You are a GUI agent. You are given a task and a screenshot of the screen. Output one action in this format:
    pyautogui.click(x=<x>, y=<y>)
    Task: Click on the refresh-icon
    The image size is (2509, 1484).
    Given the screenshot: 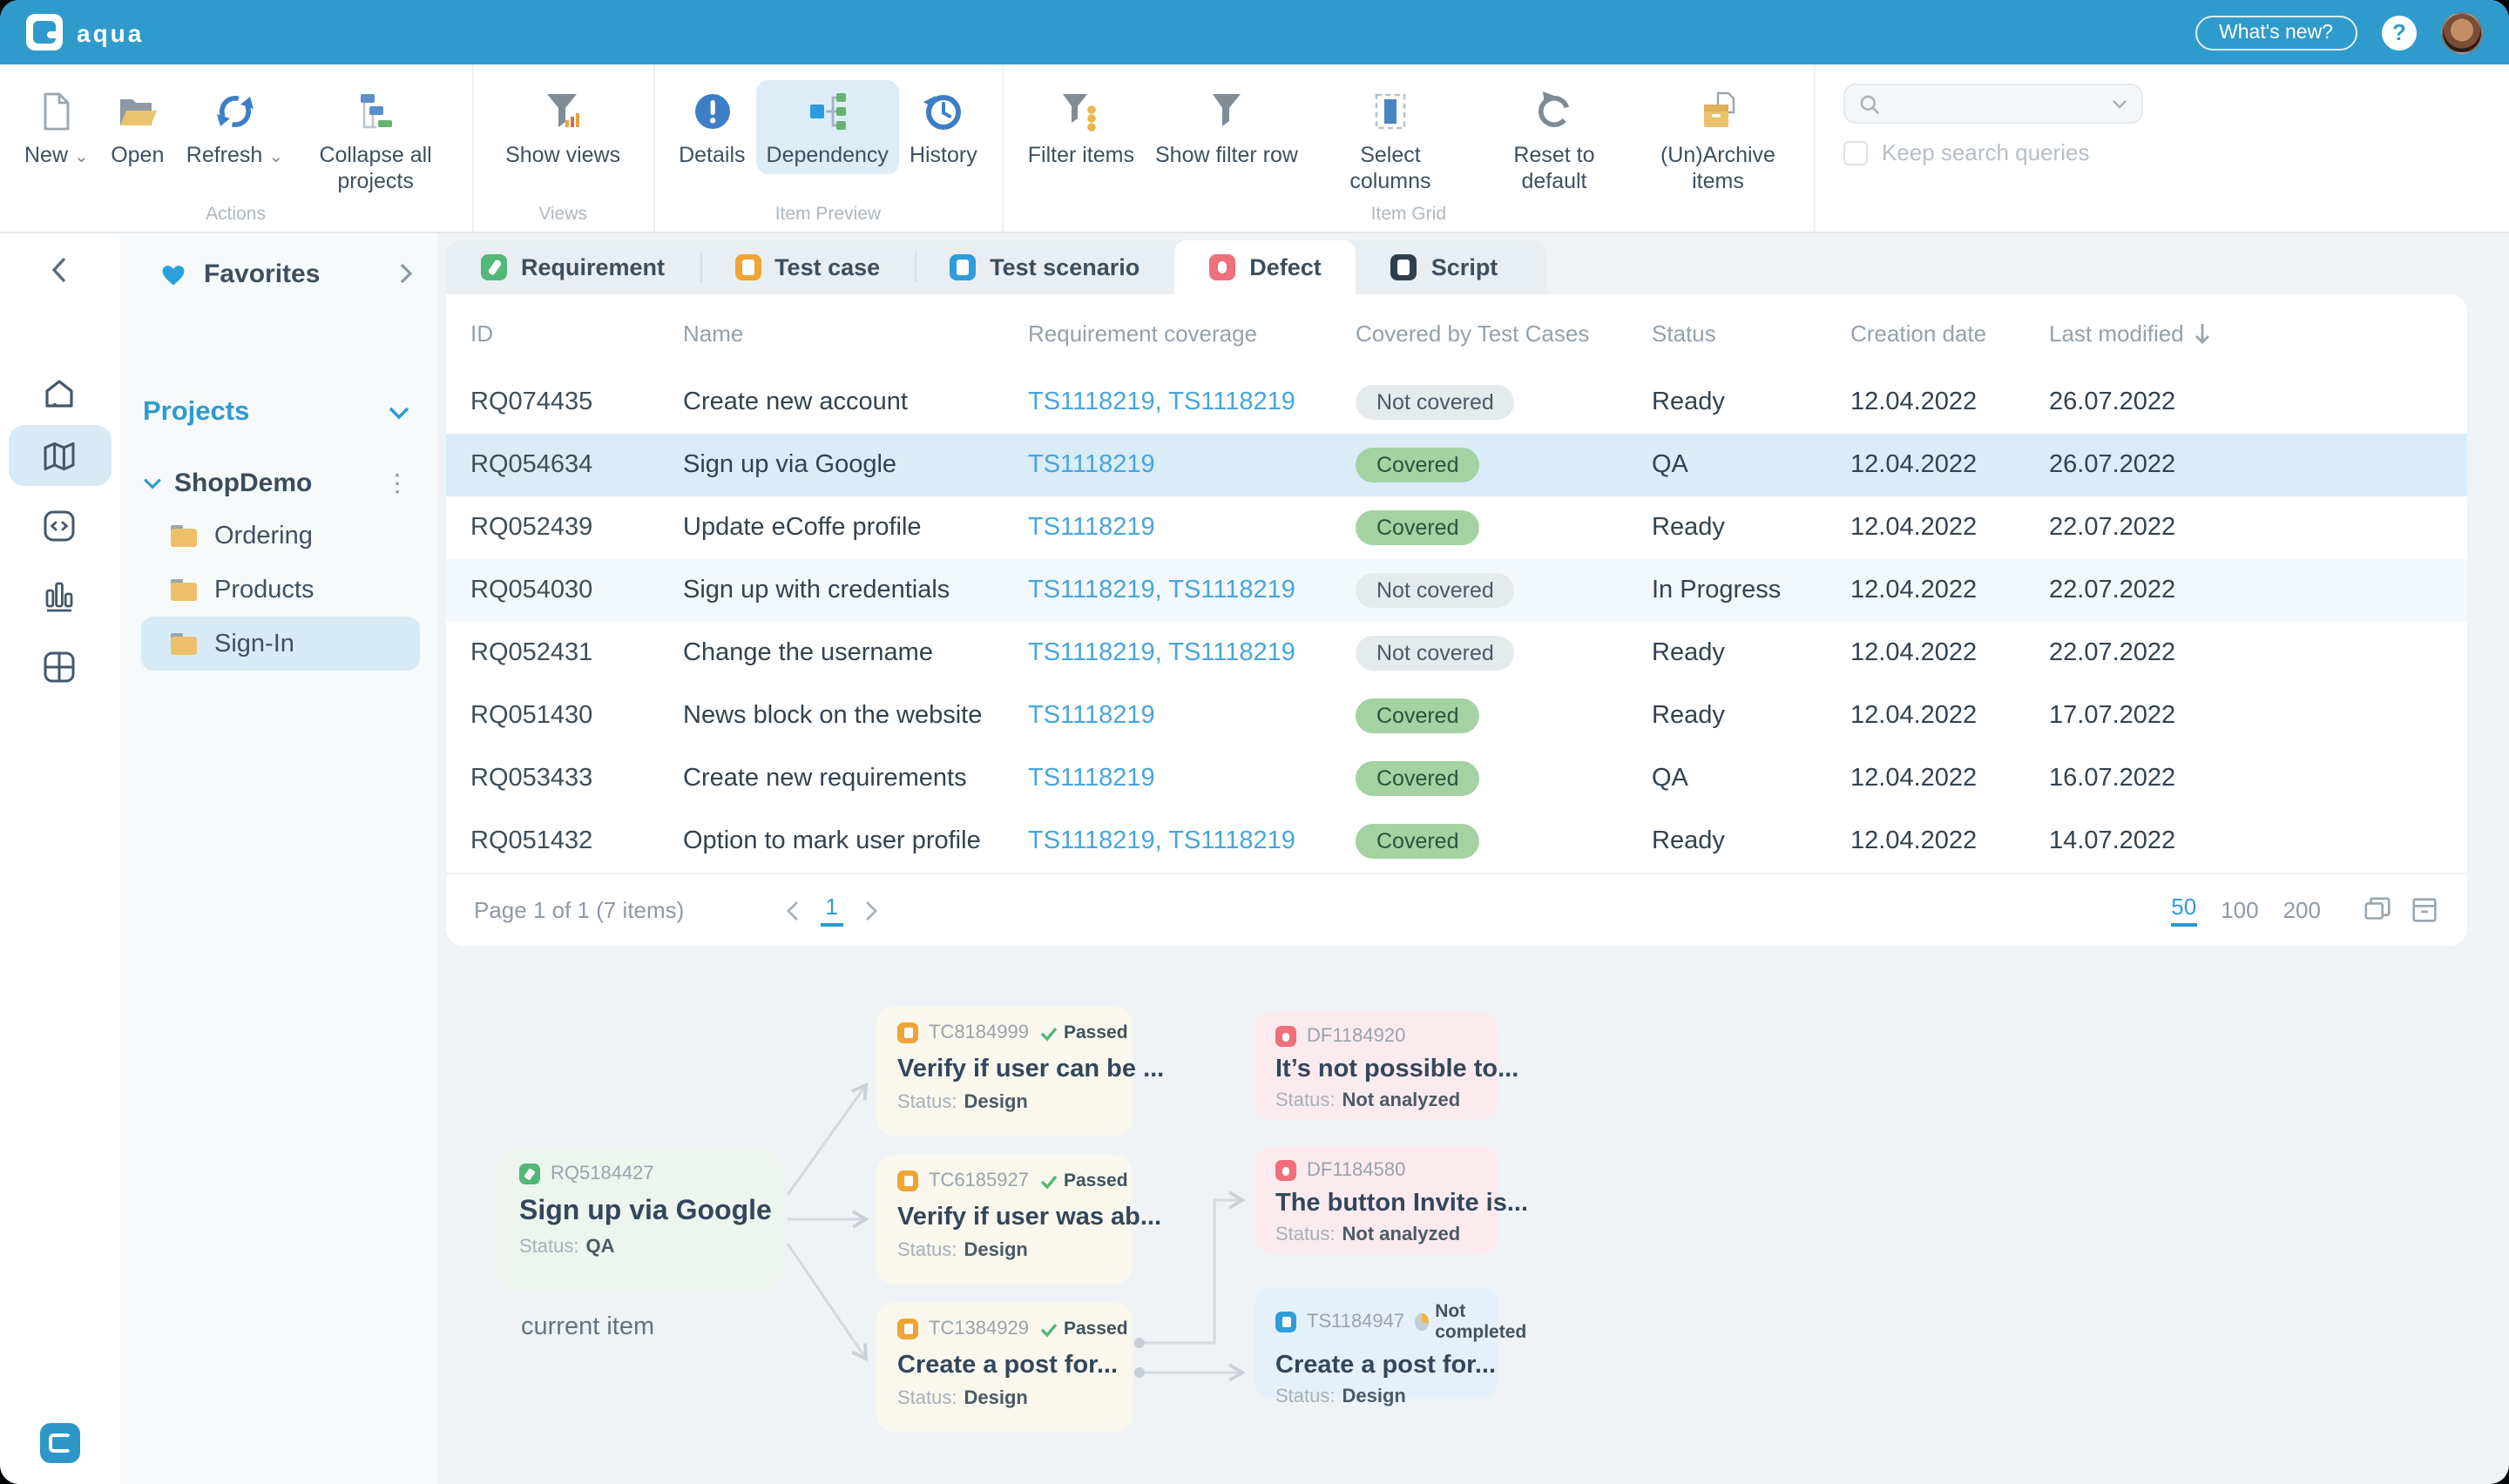 What is the action you would take?
    pyautogui.click(x=235, y=112)
    